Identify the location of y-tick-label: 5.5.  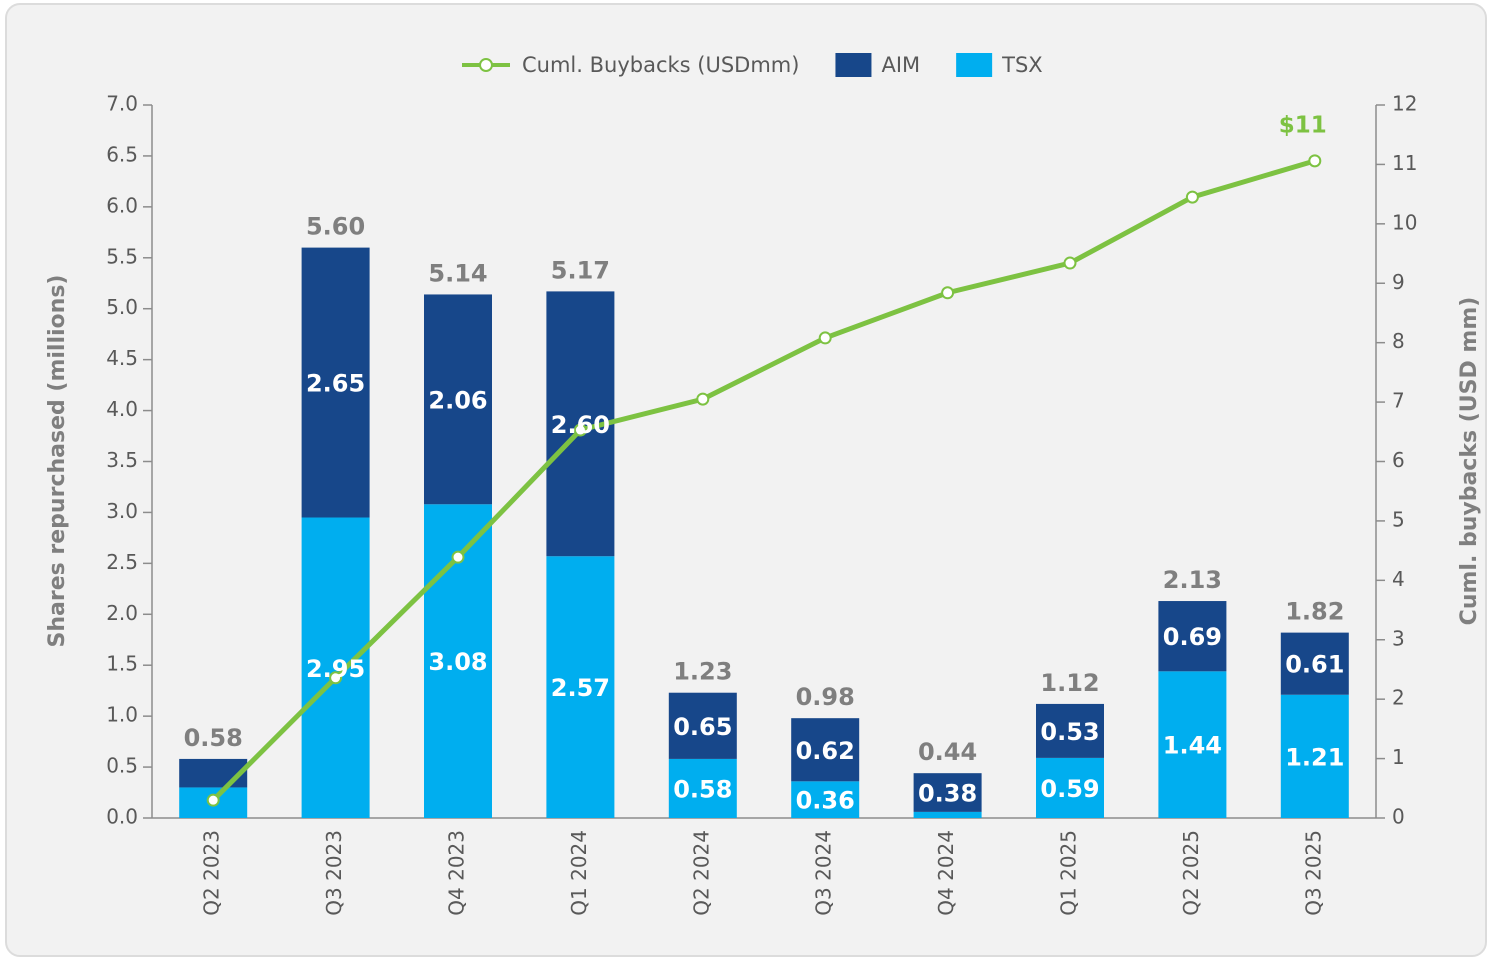
(122, 256).